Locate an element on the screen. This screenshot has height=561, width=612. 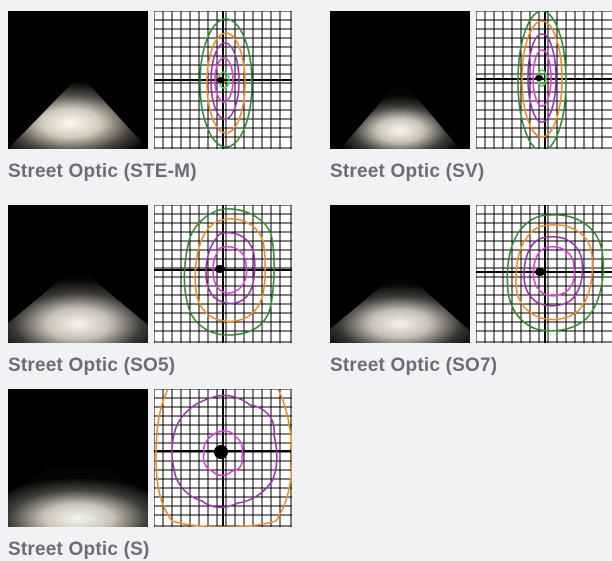
optic-caption: Street Optic (S) is located at coordinates (79, 549).